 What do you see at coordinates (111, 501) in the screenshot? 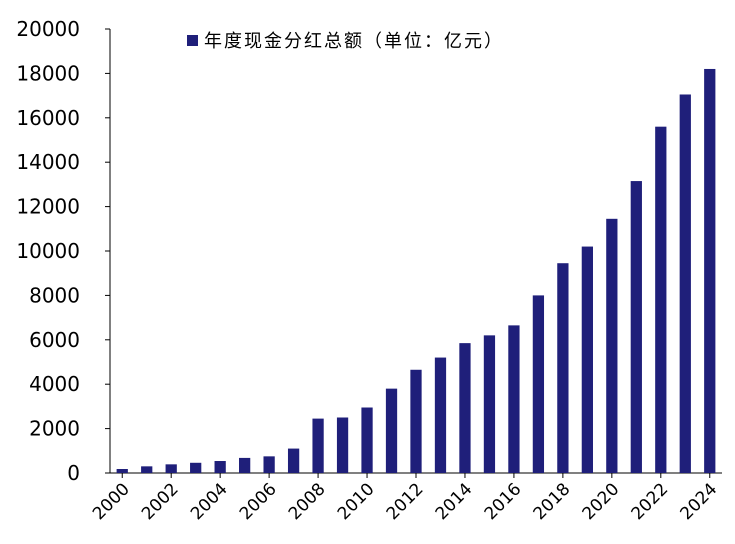
I see `x-tick-label: 2000` at bounding box center [111, 501].